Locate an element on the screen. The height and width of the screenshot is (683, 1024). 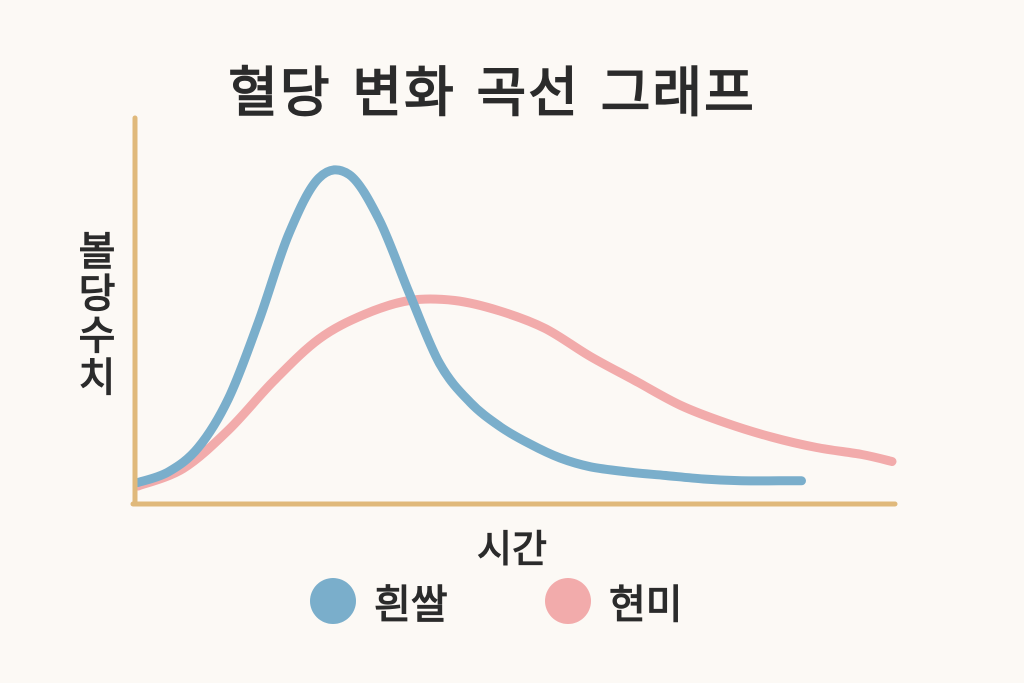
x-axis-label: 시간 is located at coordinates (512, 549).